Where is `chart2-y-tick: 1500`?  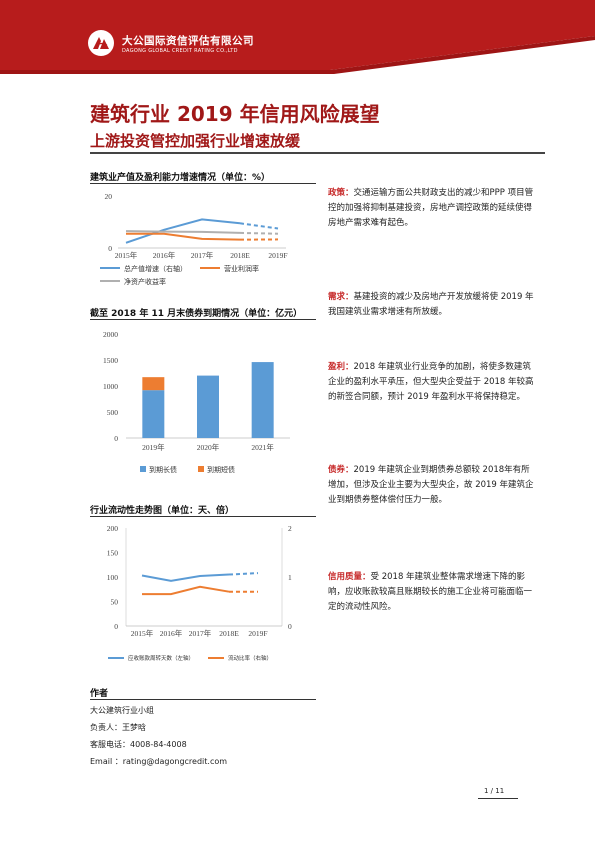
chart2-y-tick: 1500 is located at coordinates (110, 360).